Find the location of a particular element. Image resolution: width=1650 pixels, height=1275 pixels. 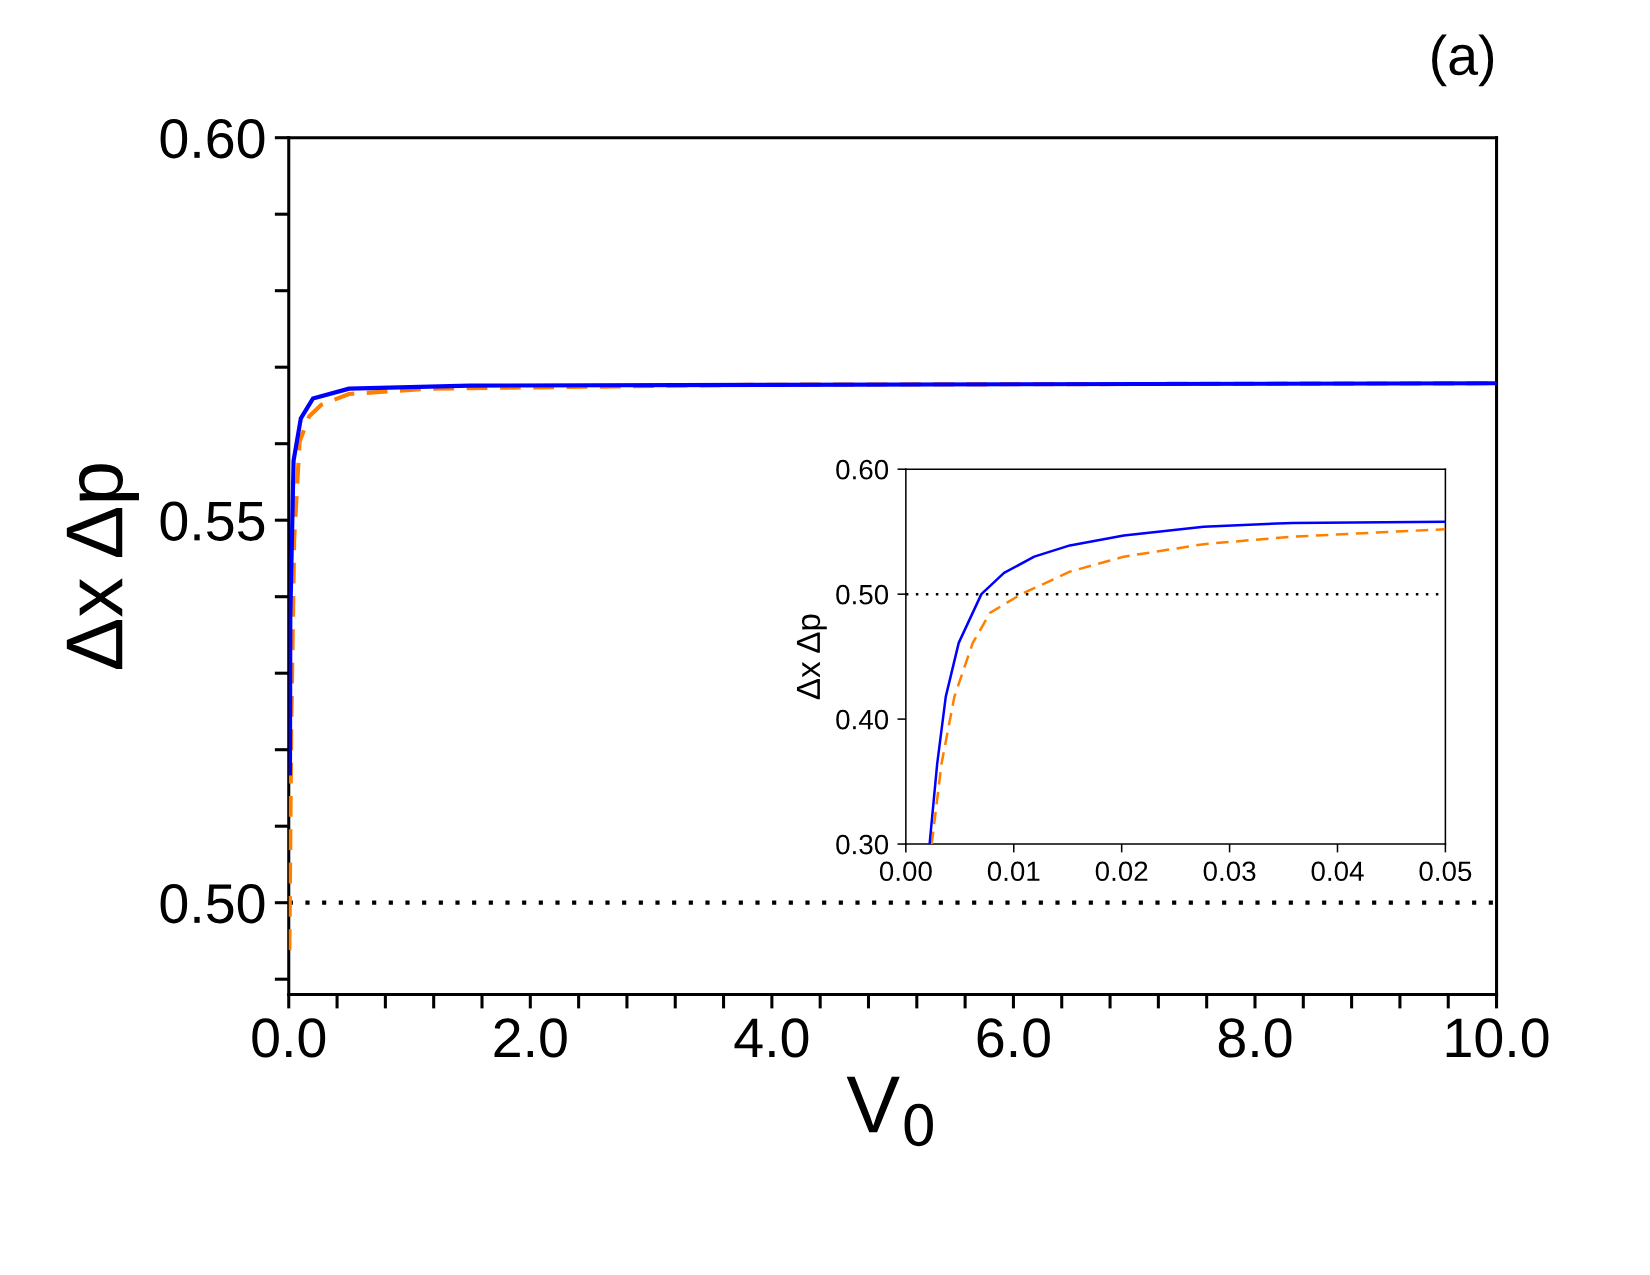

x-tick-label: 6.0 is located at coordinates (1013, 1038).